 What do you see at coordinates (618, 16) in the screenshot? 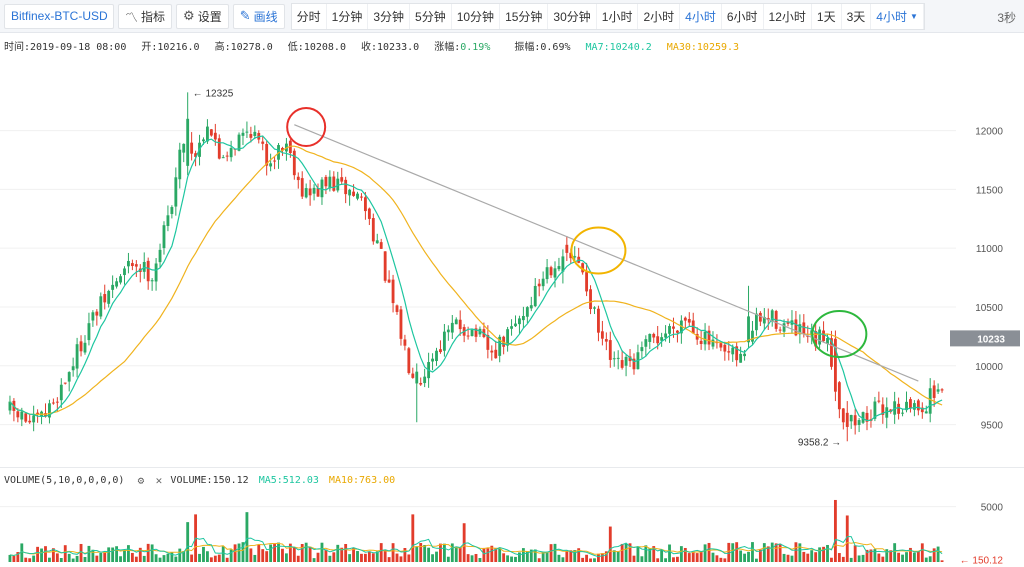
I see `period-tab: 1小时` at bounding box center [618, 16].